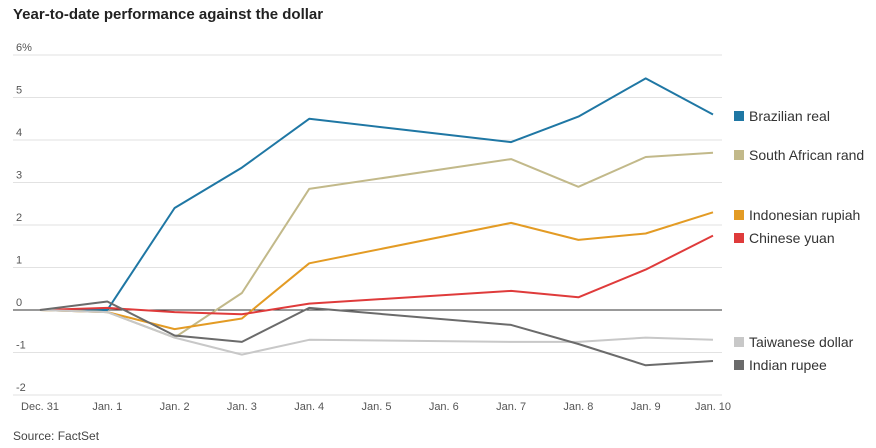 The height and width of the screenshot is (448, 876). Describe the element at coordinates (376, 275) in the screenshot. I see `series-line-chinese-yuan` at that location.